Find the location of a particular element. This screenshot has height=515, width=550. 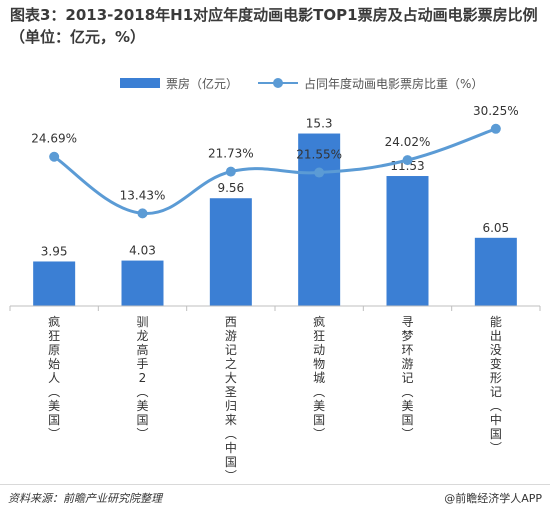

category-label-char: 龙 is located at coordinates (142, 336).